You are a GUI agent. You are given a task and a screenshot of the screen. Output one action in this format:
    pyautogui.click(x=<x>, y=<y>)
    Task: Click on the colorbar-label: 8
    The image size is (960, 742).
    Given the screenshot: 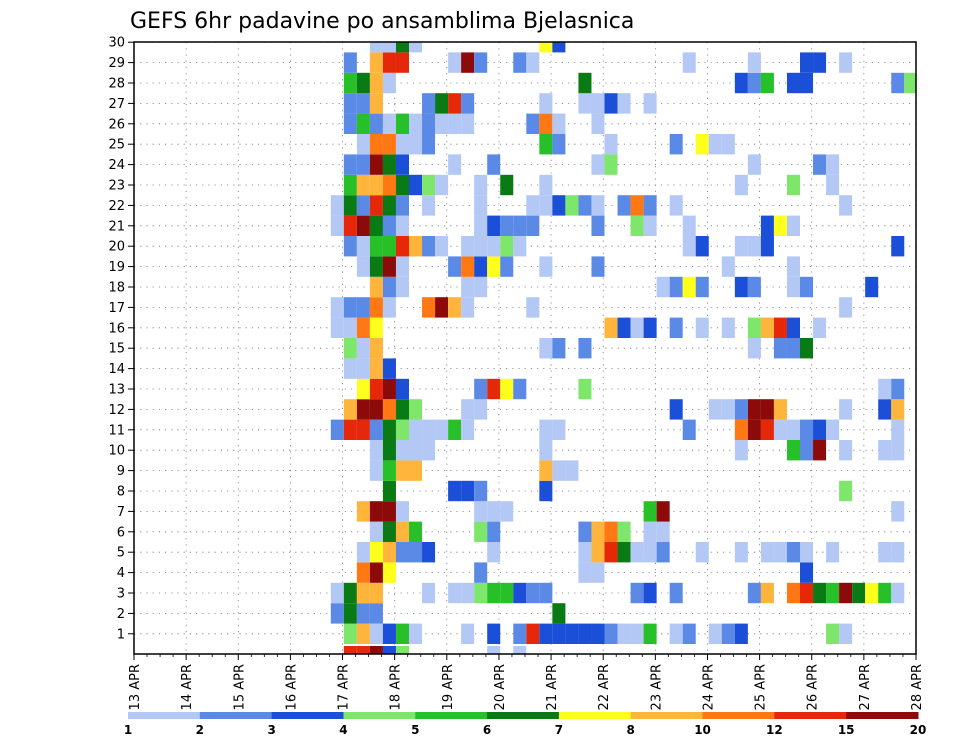 What is the action you would take?
    pyautogui.click(x=631, y=730)
    